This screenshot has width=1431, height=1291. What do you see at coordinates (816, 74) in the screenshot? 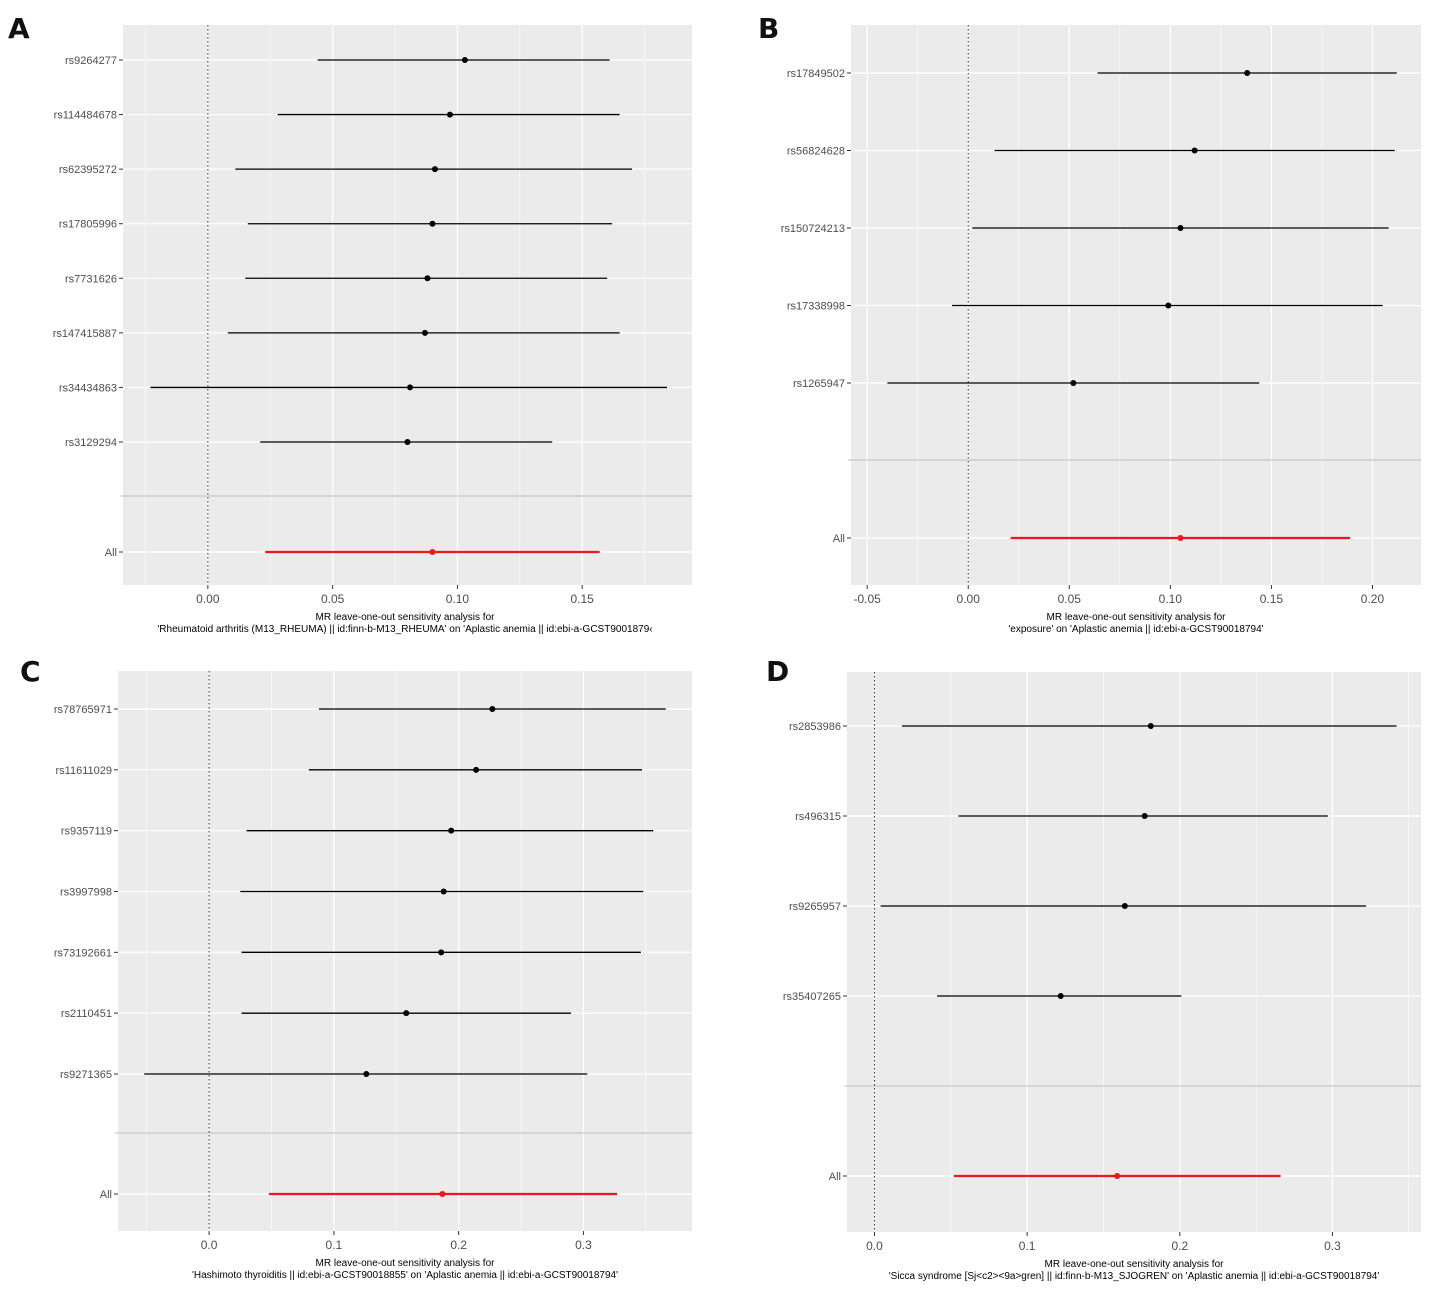
I see `snp-label: rs17849502` at bounding box center [816, 74].